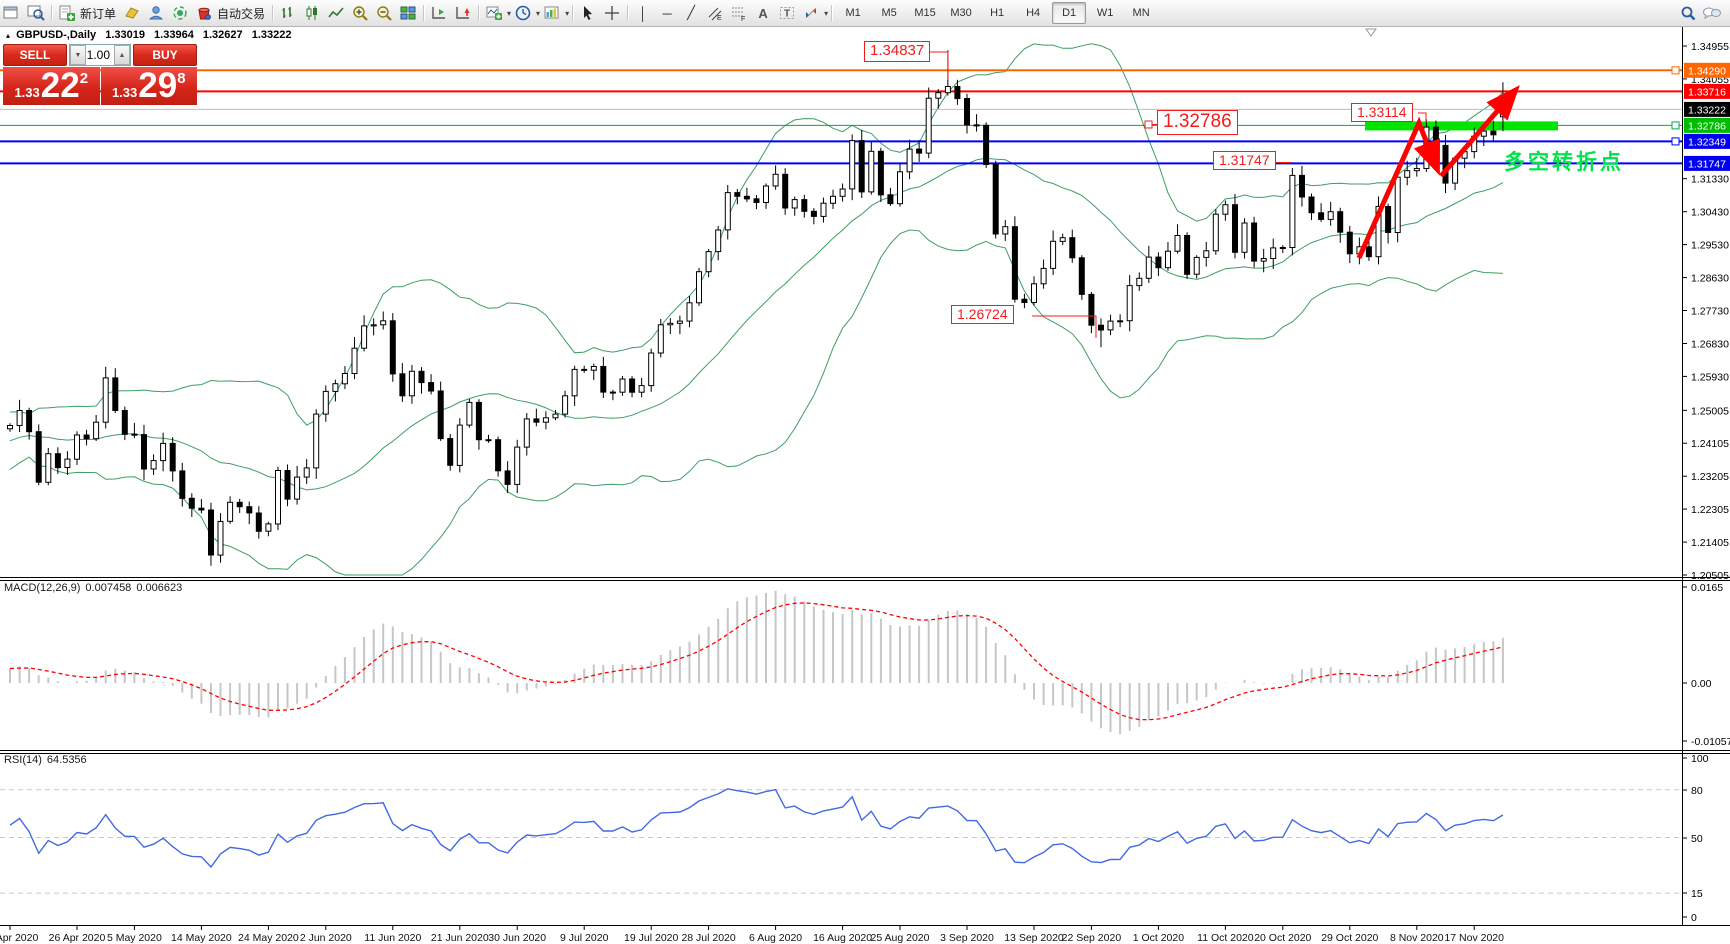 The width and height of the screenshot is (1730, 944). I want to click on autotrade-button: 自动交易, so click(241, 13).